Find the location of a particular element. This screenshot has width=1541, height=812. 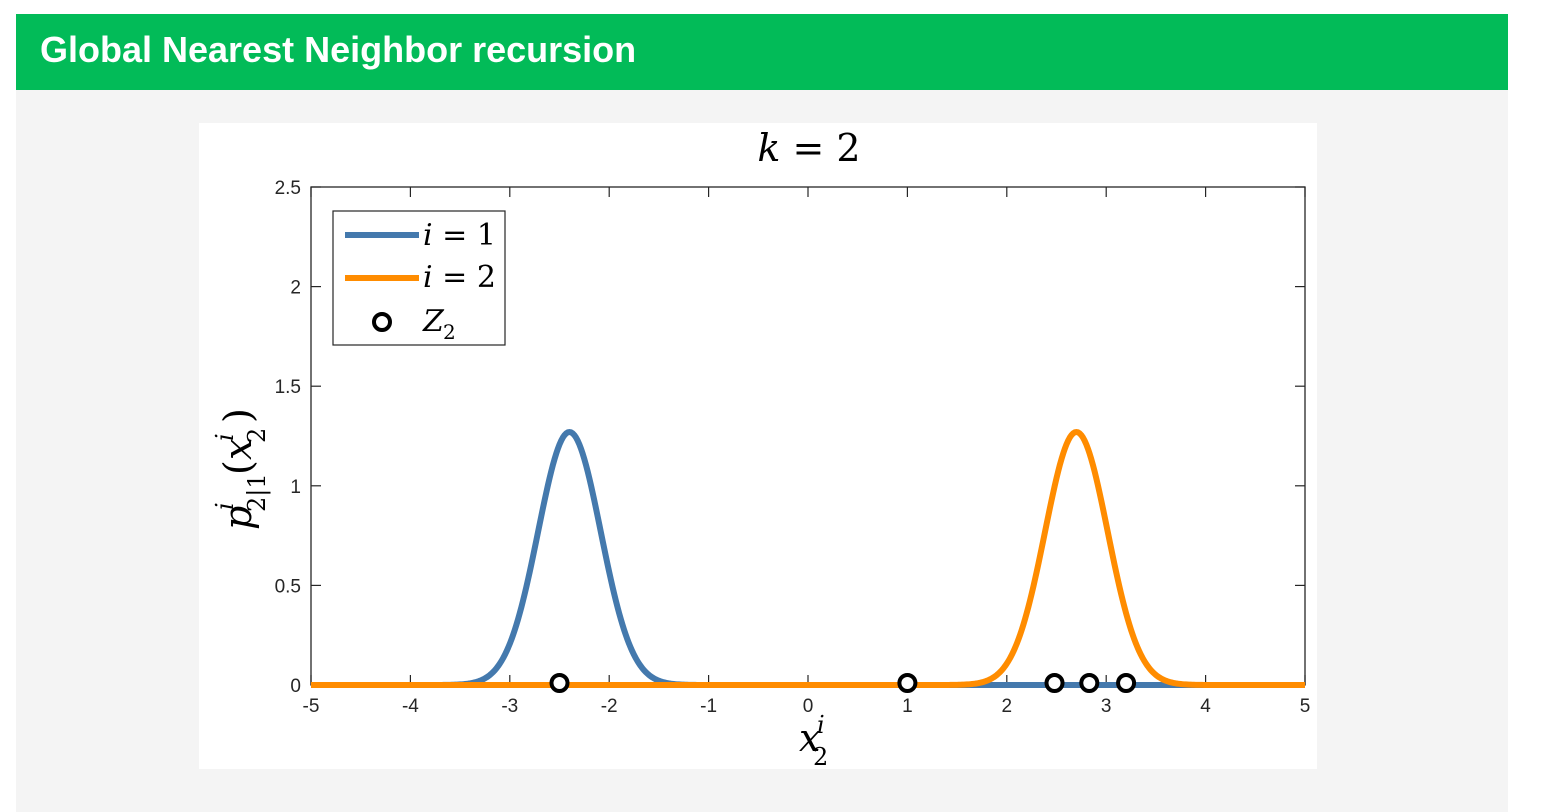

measurement-markers is located at coordinates (843, 683).